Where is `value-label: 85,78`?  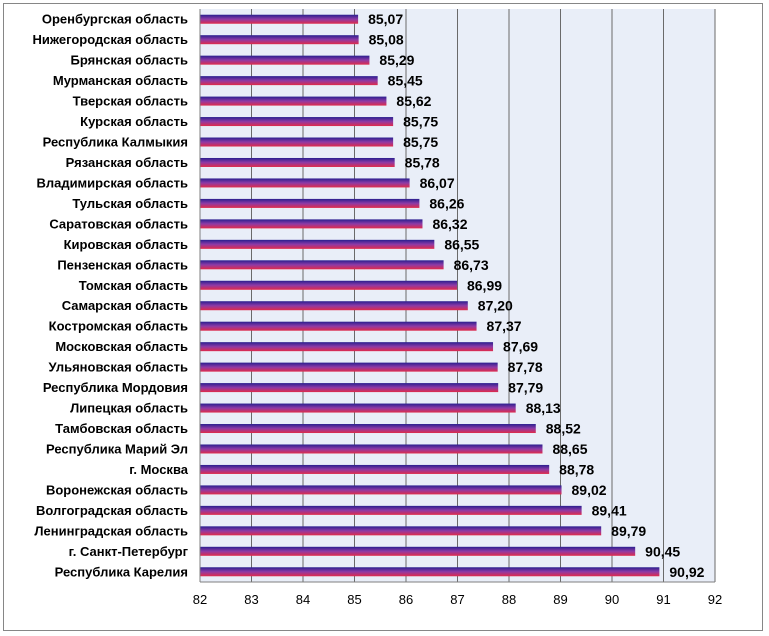 value-label: 85,78 is located at coordinates (422, 162).